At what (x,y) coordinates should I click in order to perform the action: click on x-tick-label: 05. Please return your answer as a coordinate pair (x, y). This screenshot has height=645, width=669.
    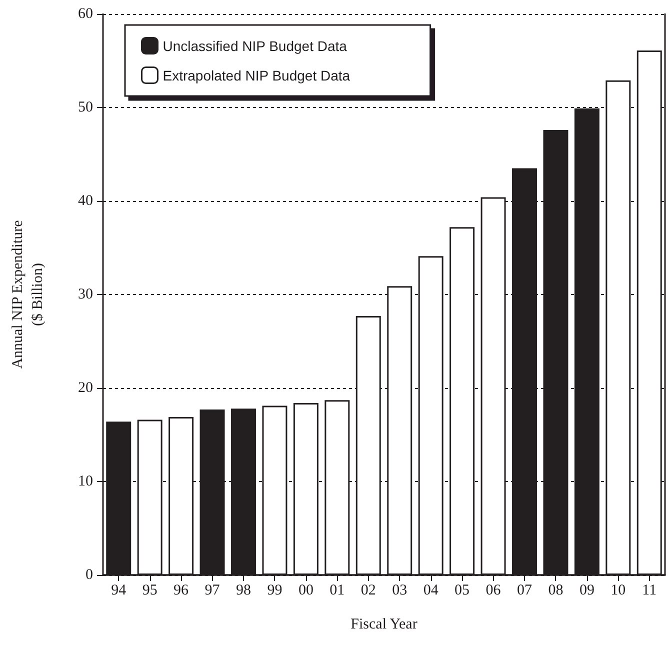
    Looking at the image, I should click on (462, 590).